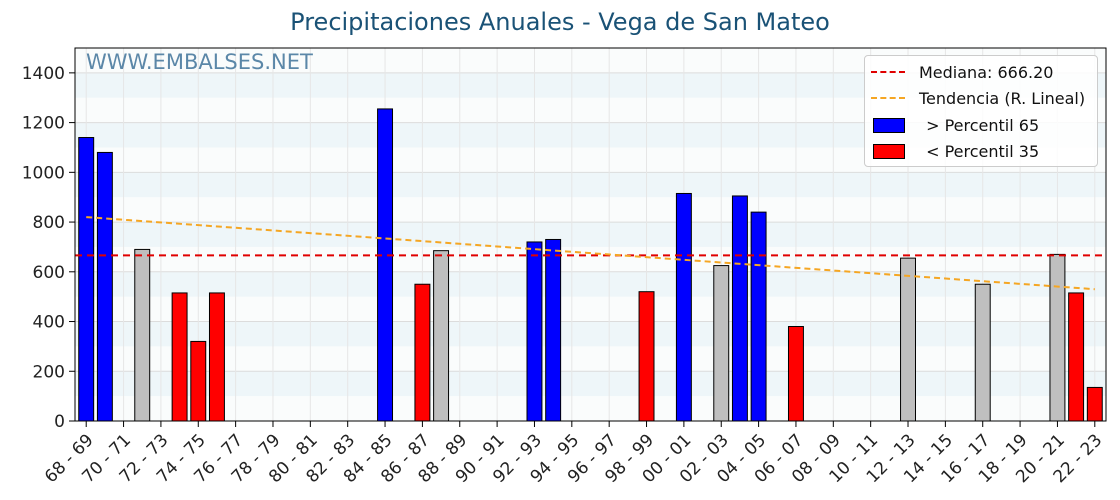 The image size is (1120, 500). I want to click on y-tick-label: 0, so click(59, 422).